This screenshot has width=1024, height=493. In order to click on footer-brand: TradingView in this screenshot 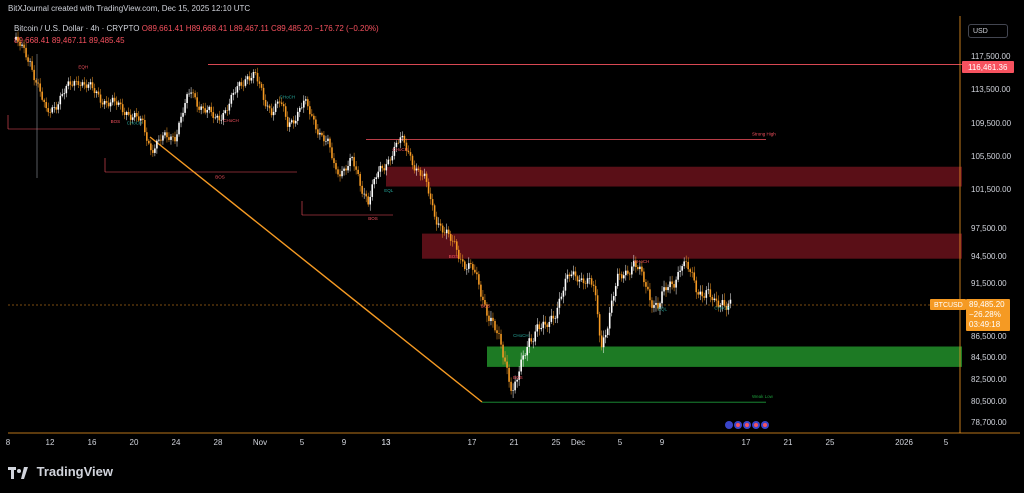, I will do `click(74, 471)`.